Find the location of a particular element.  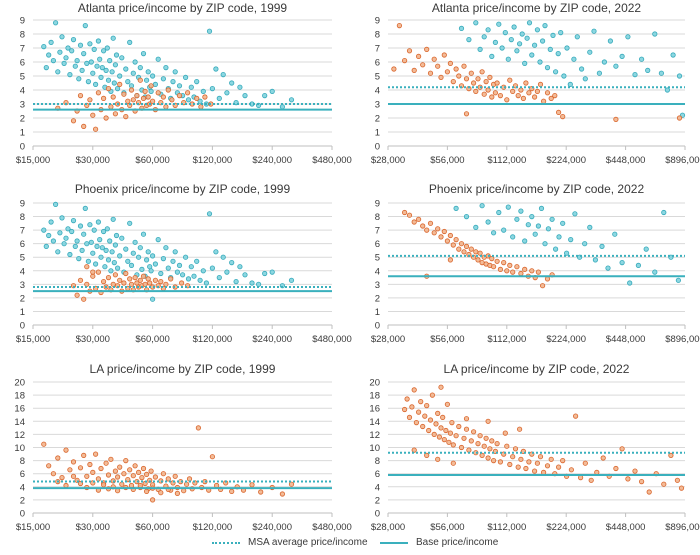

x-tick-label: $30,000 is located at coordinates (93, 339).